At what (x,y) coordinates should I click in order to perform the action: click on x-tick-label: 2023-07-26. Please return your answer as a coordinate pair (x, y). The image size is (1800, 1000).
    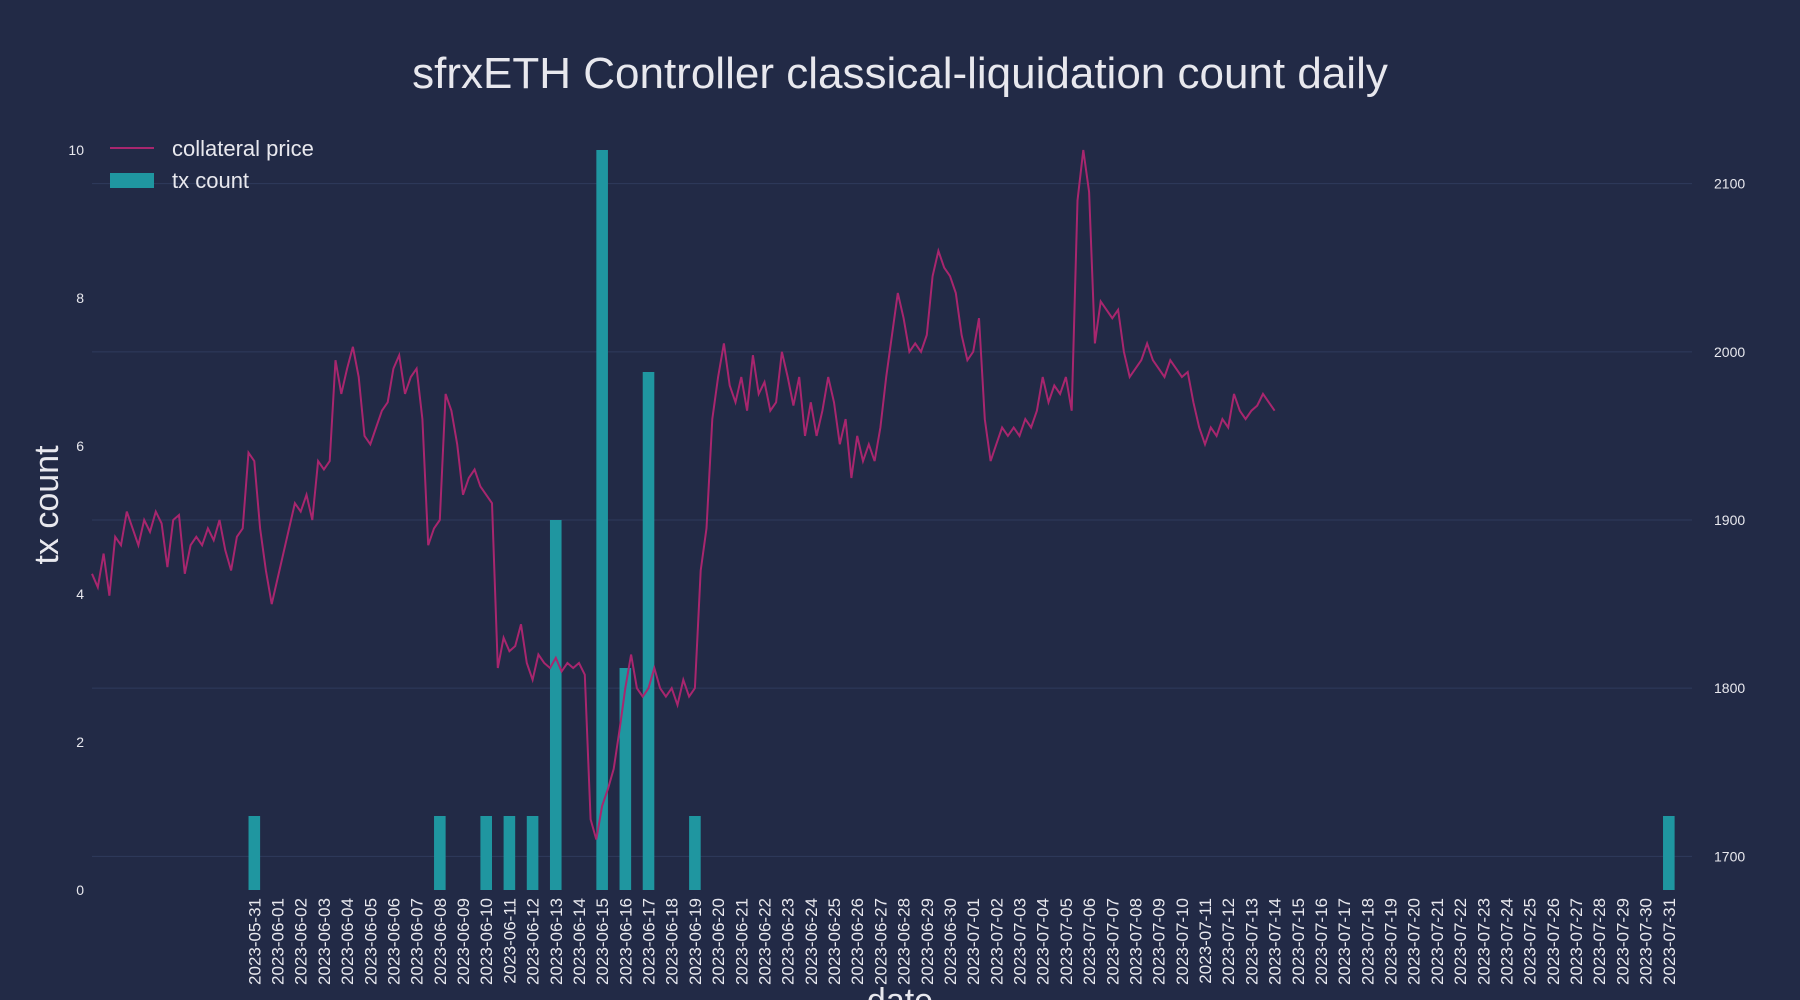
    Looking at the image, I should click on (1553, 941).